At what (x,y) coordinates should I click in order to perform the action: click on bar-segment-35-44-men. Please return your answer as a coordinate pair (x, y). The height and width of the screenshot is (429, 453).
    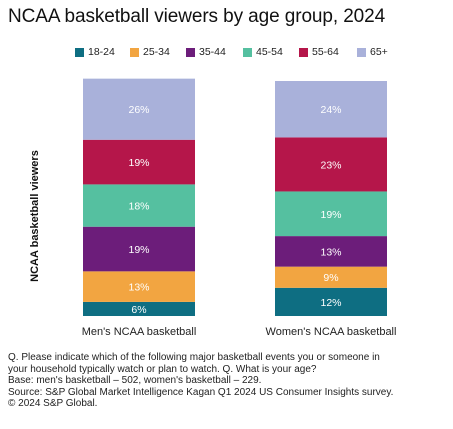
    Looking at the image, I should click on (139, 249).